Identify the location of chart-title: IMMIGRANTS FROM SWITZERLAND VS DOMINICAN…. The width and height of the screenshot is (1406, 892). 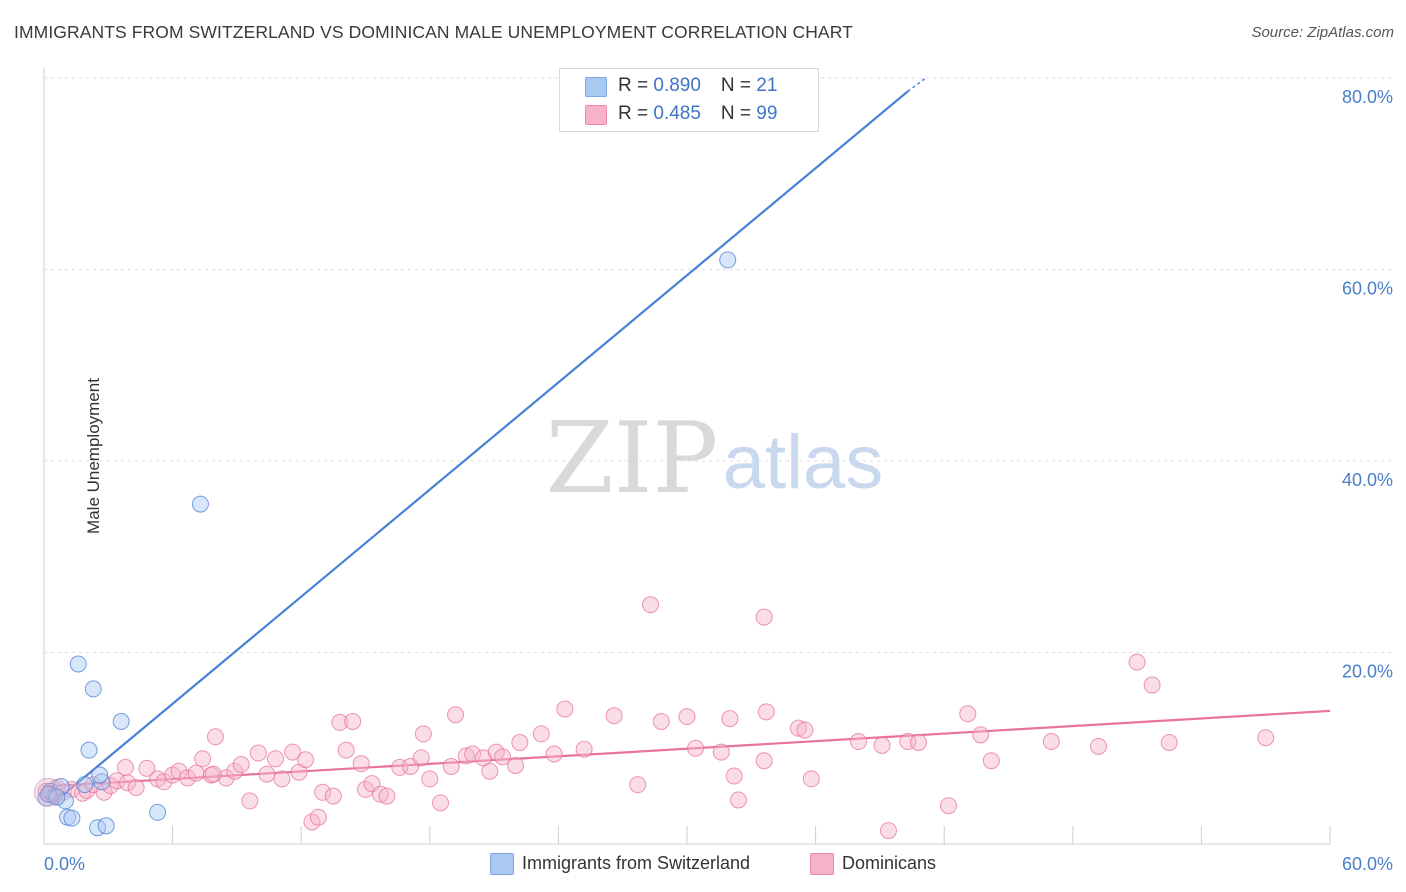
(433, 32).